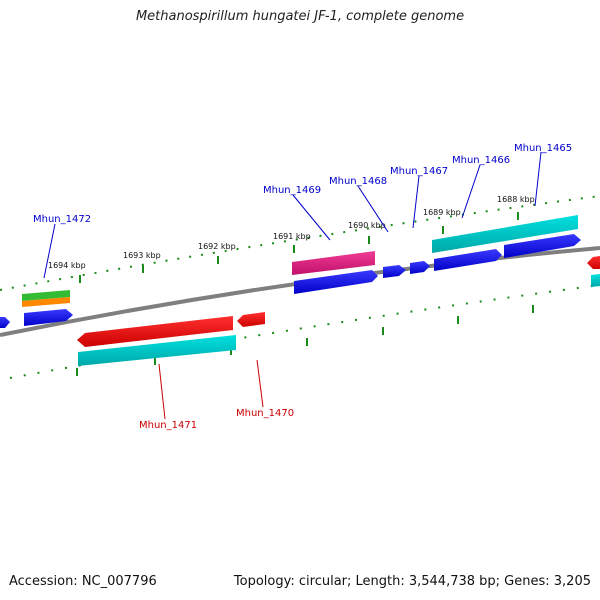  I want to click on gene-label: Mhun_1469, so click(292, 190).